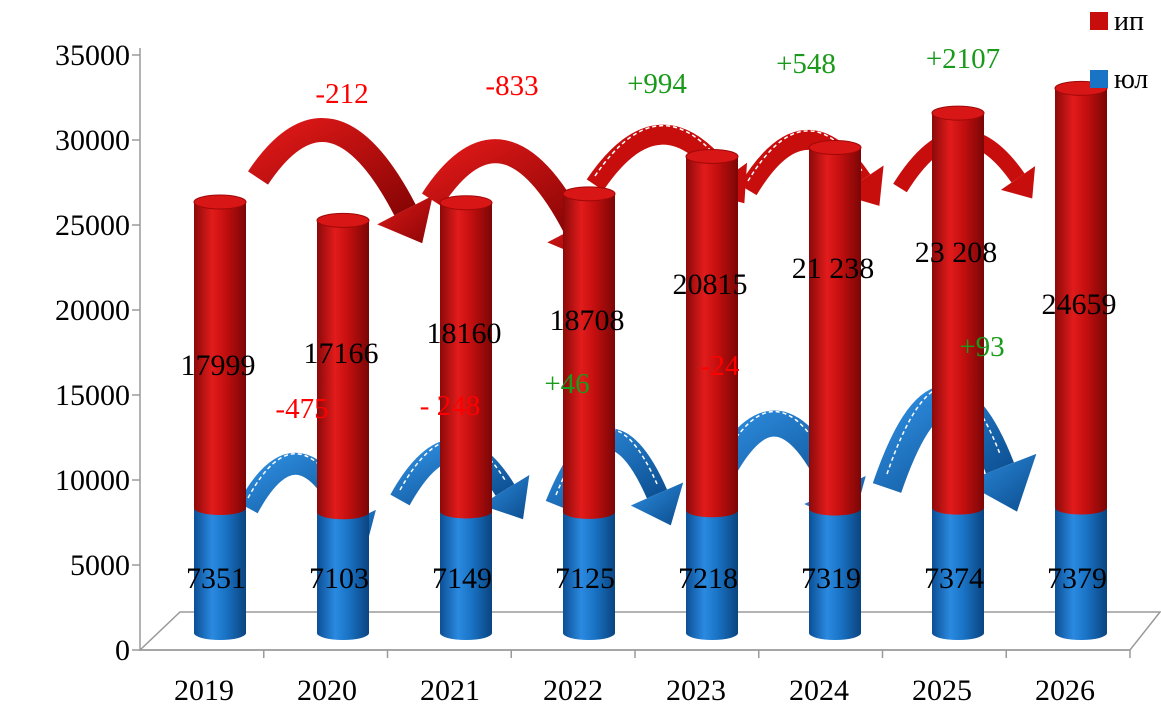 This screenshot has width=1161, height=704. Describe the element at coordinates (587, 320) in the screenshot. I see `value-label-ip: 18708` at that location.